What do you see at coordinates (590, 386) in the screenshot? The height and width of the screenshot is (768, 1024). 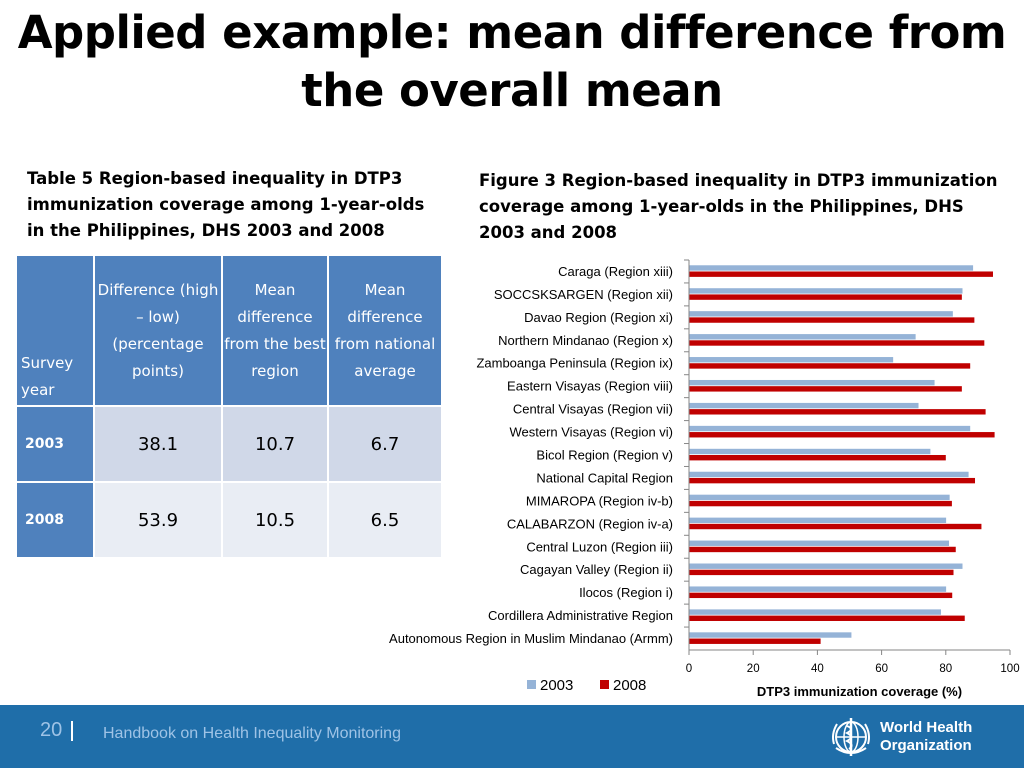 I see `category-label: Eastern Visayas (Region viii)` at bounding box center [590, 386].